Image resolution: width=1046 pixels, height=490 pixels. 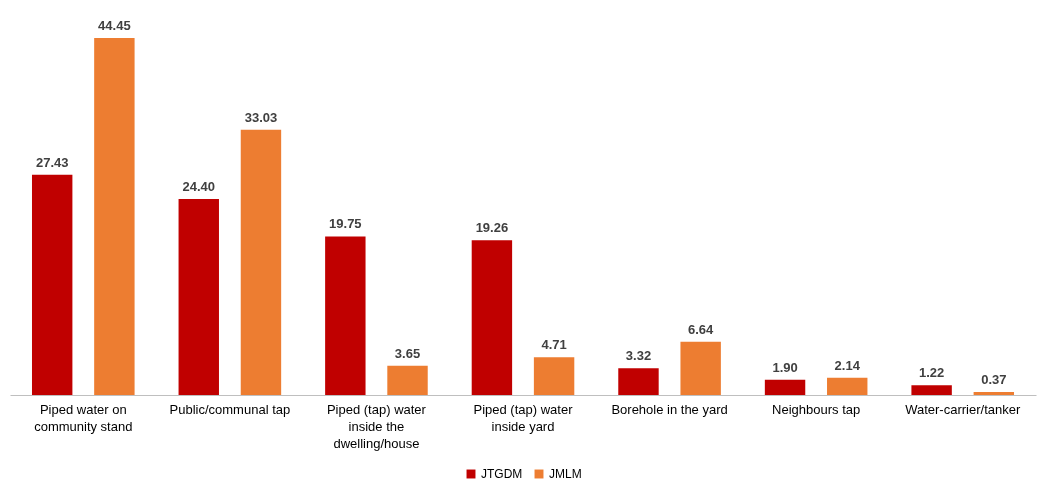 I want to click on x-tick-label: Borehole in the yard, so click(x=669, y=409).